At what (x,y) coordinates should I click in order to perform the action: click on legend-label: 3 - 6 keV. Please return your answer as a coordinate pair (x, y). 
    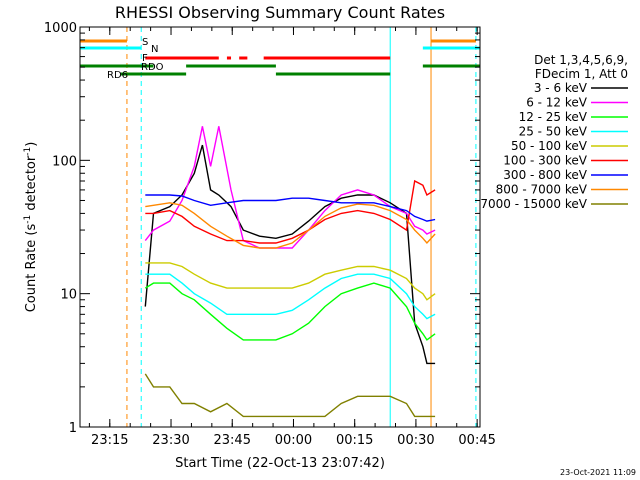
    Looking at the image, I should click on (561, 88).